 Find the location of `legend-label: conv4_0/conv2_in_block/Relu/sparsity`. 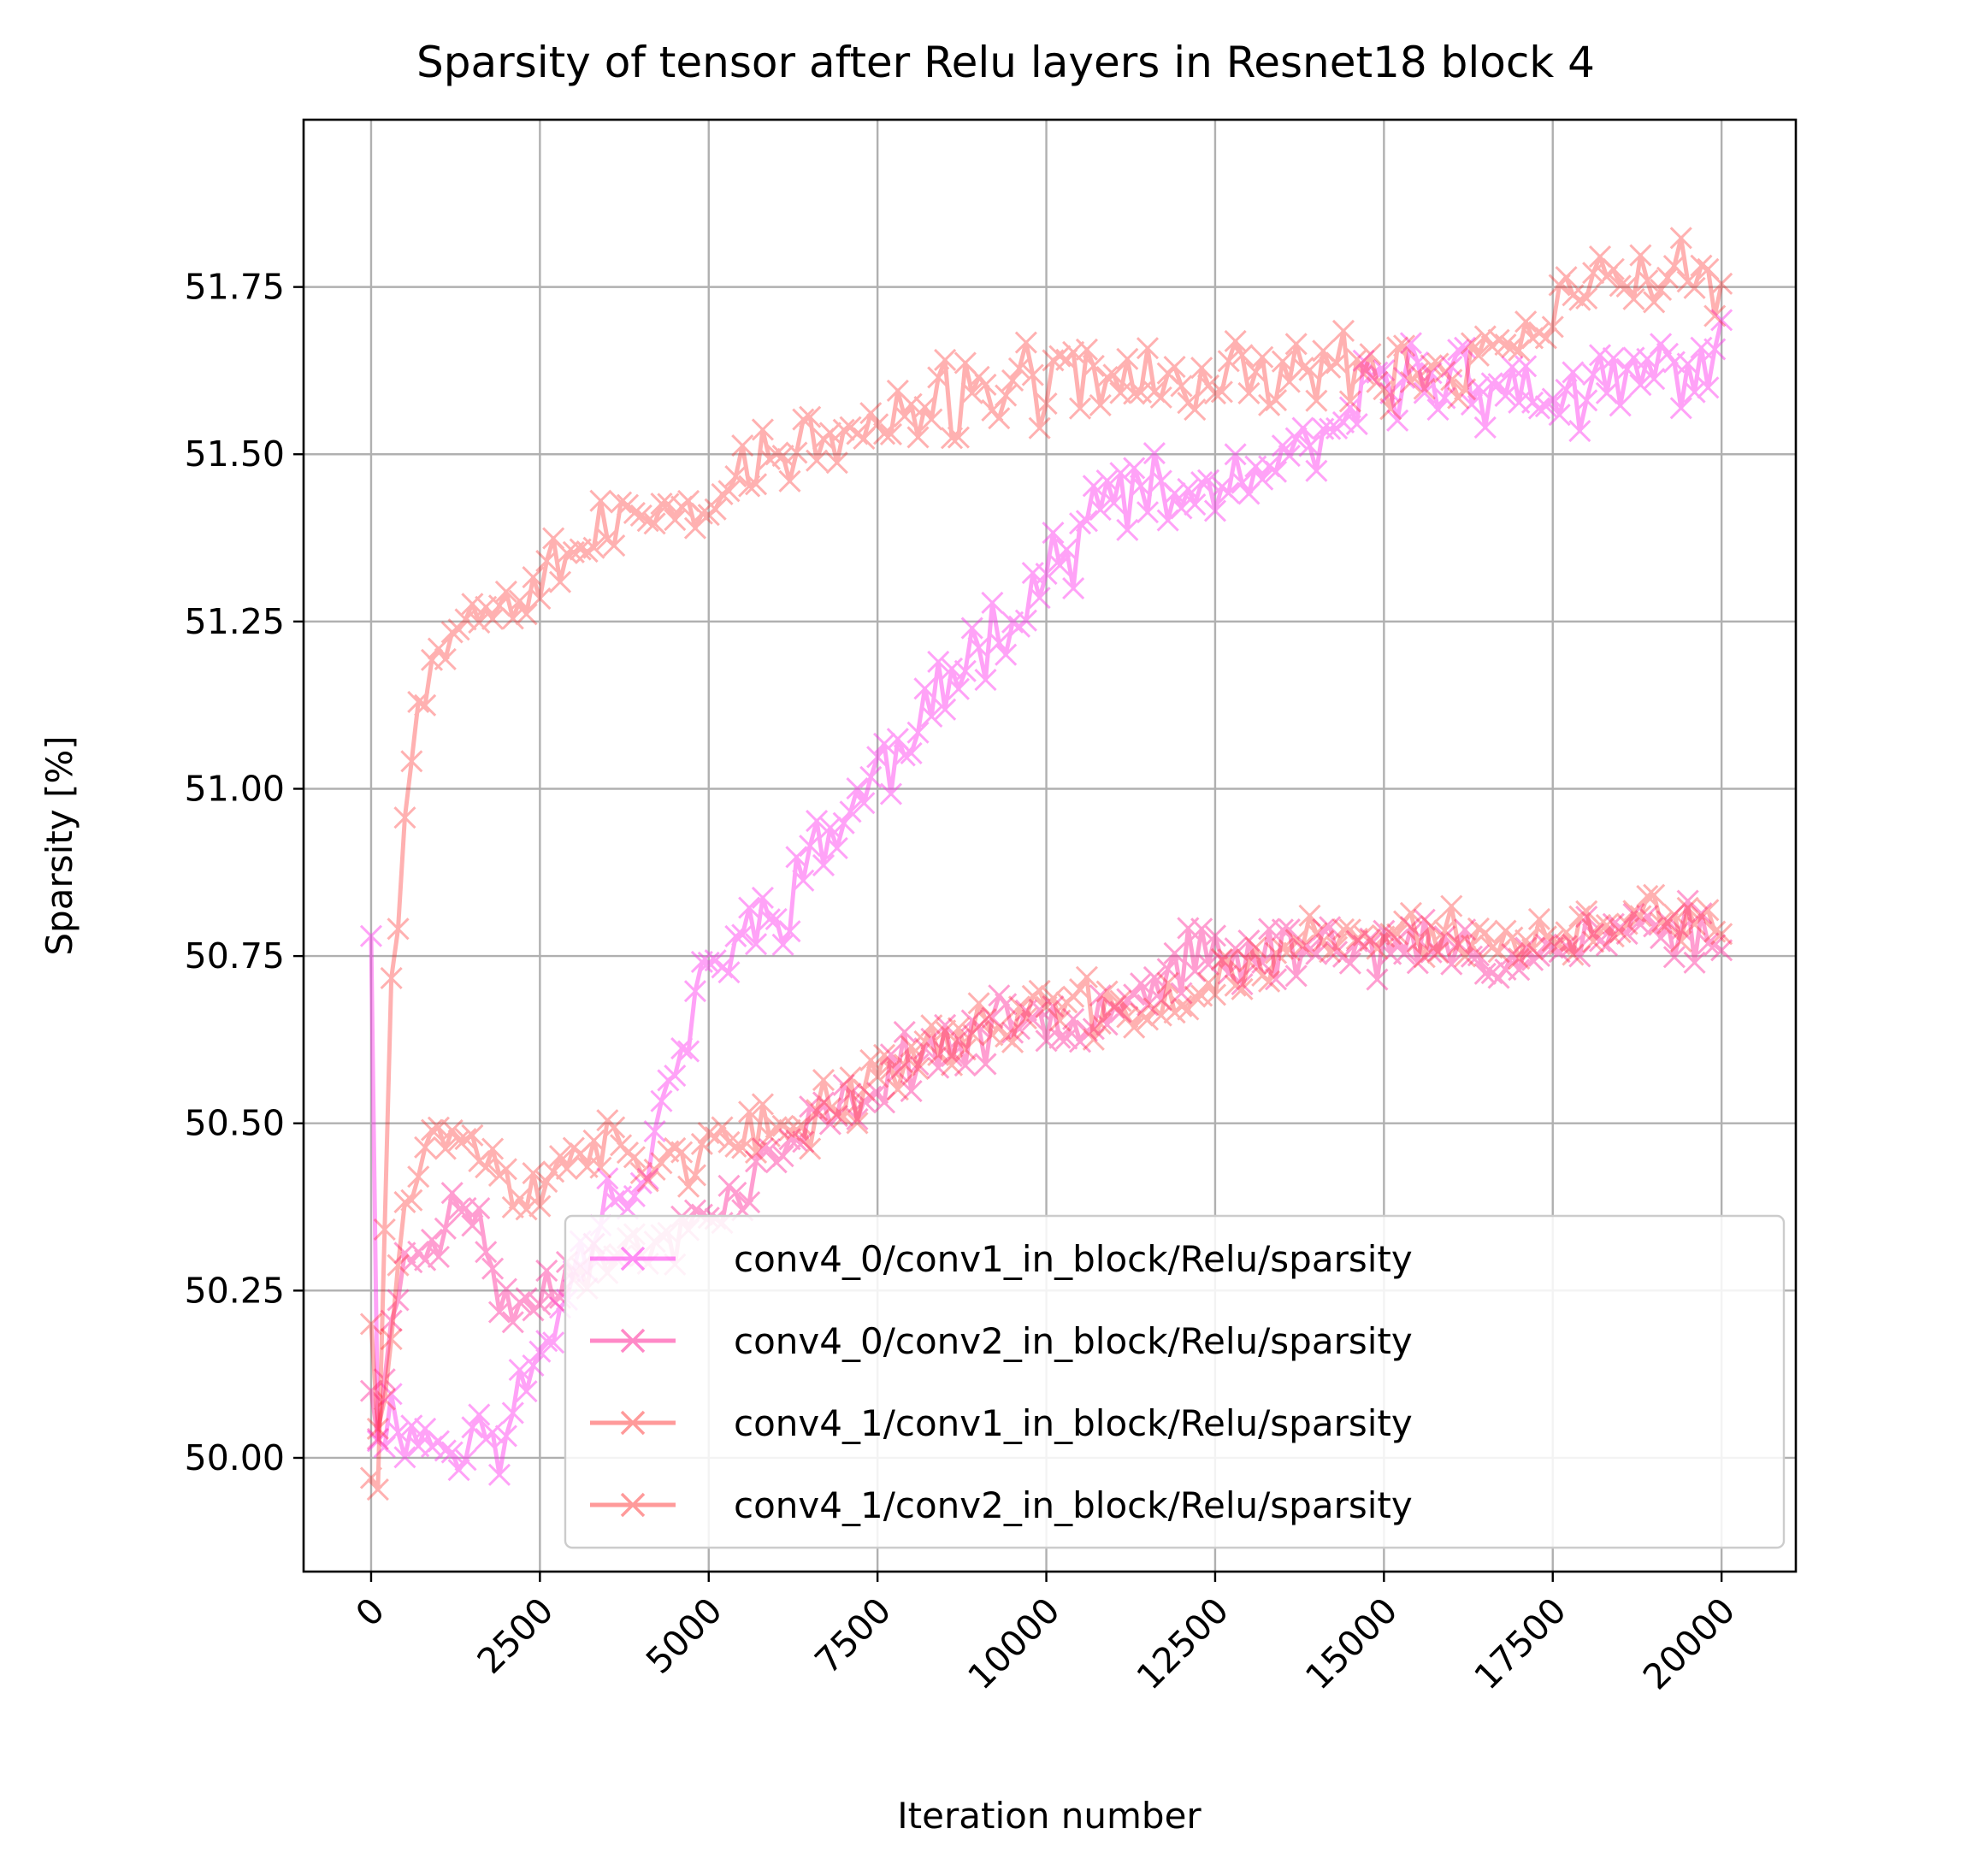

legend-label: conv4_0/conv2_in_block/Relu/sparsity is located at coordinates (1073, 1341).